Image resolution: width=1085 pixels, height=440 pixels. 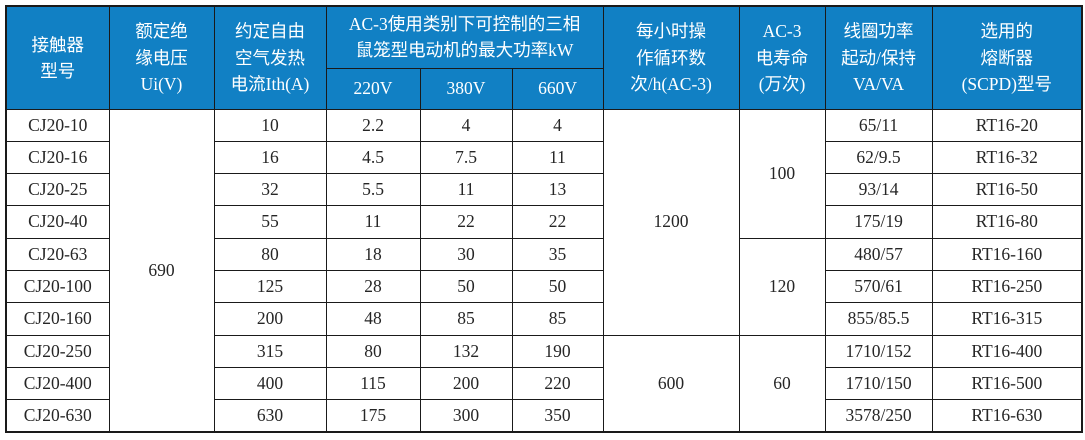 I want to click on cell-p660: 85, so click(x=557, y=319).